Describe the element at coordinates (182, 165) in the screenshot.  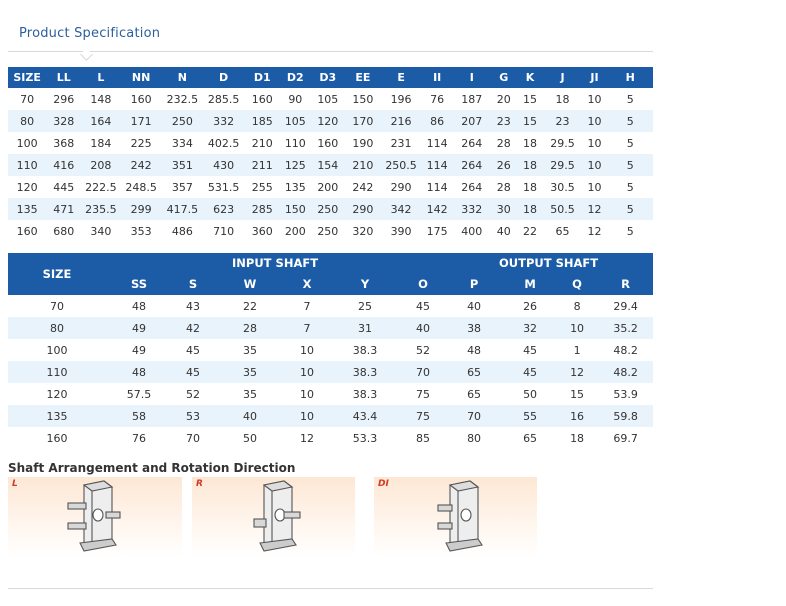
I see `table-cell: 351` at that location.